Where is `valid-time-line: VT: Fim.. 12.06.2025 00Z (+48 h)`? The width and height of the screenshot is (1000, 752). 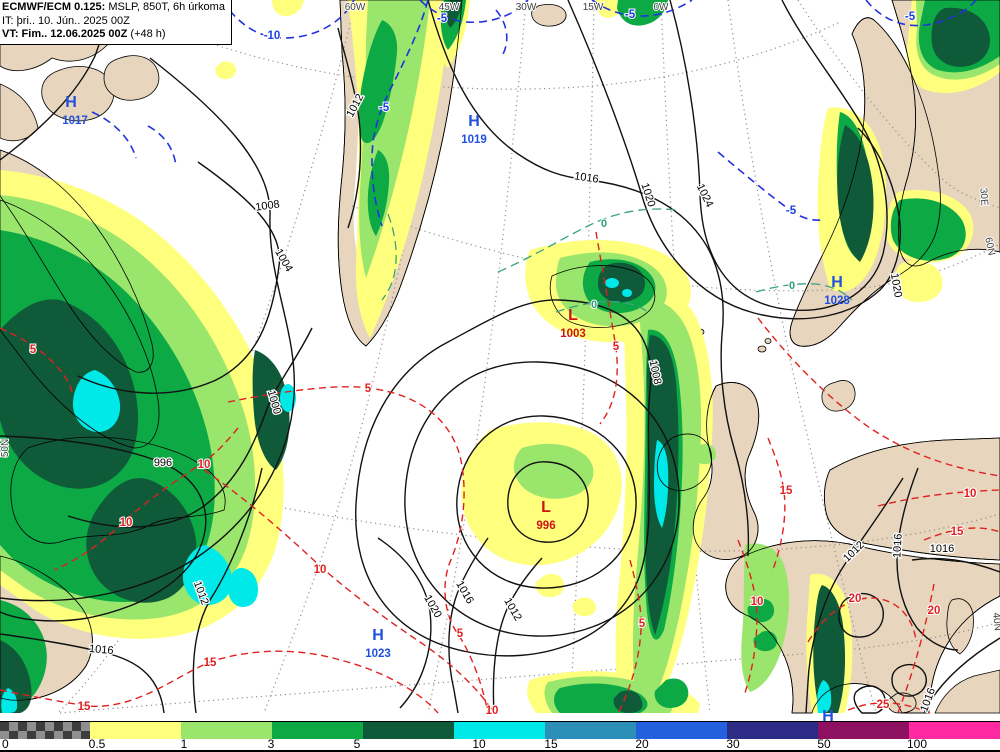 valid-time-line: VT: Fim.. 12.06.2025 00Z (+48 h) is located at coordinates (113, 35).